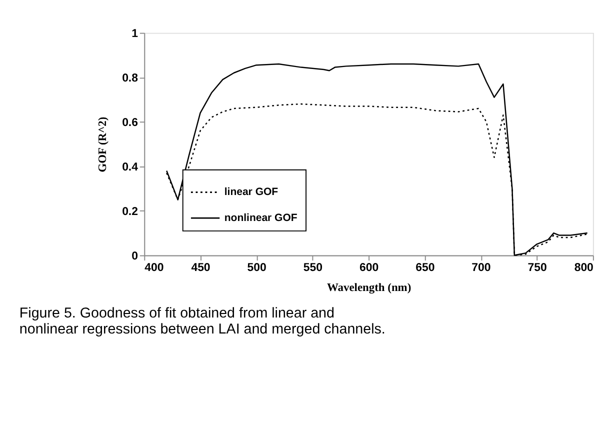 This screenshot has height=428, width=613. What do you see at coordinates (130, 123) in the screenshot?
I see `y-tick-label: 0.6` at bounding box center [130, 123].